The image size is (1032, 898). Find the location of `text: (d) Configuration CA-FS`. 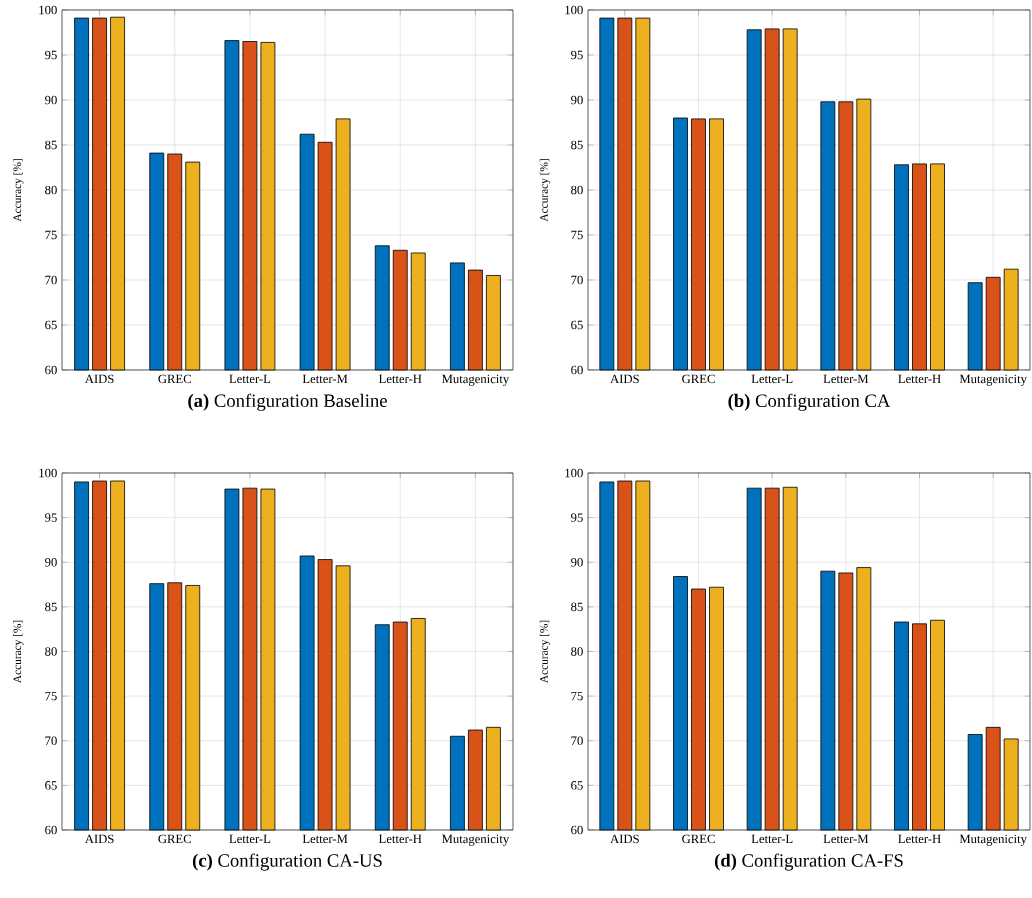

text: (d) Configuration CA-FS is located at coordinates (808, 862).